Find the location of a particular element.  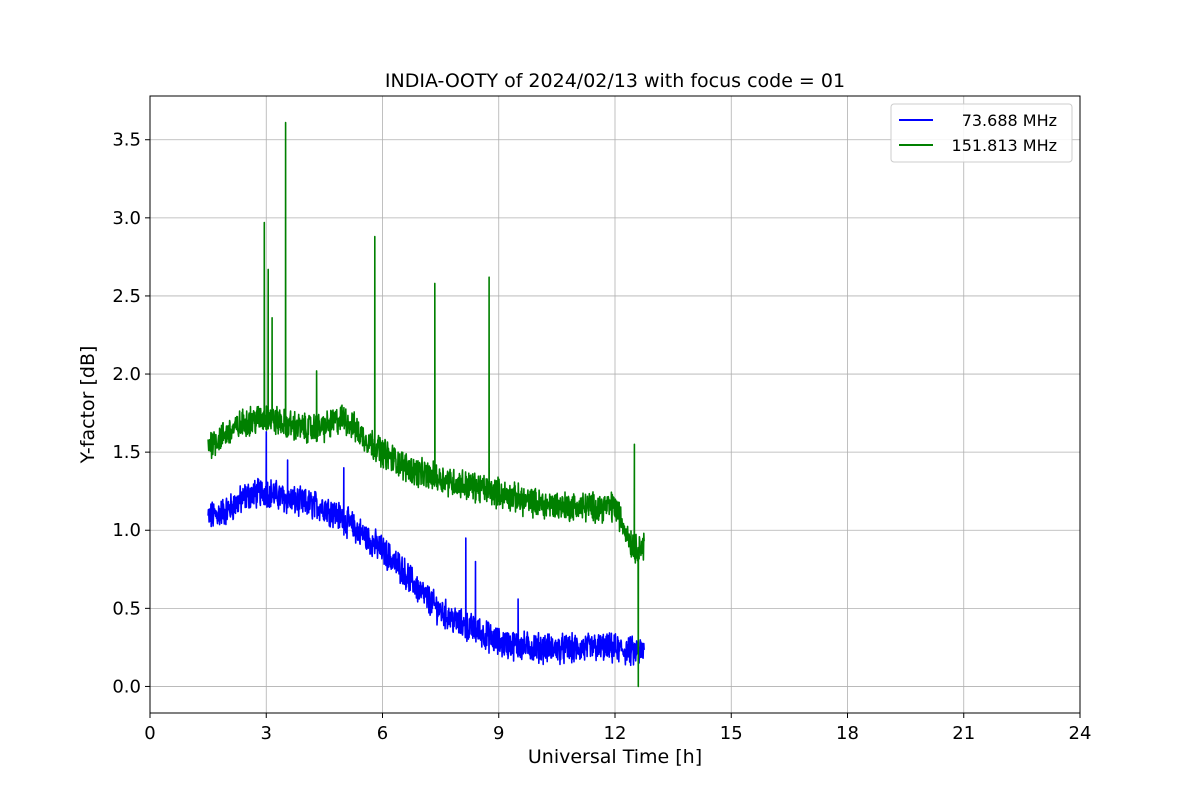

y-axis: 0.0 0.5 1.0 1.5 2.0 2.5 3.0 3.5 is located at coordinates (131, 413).